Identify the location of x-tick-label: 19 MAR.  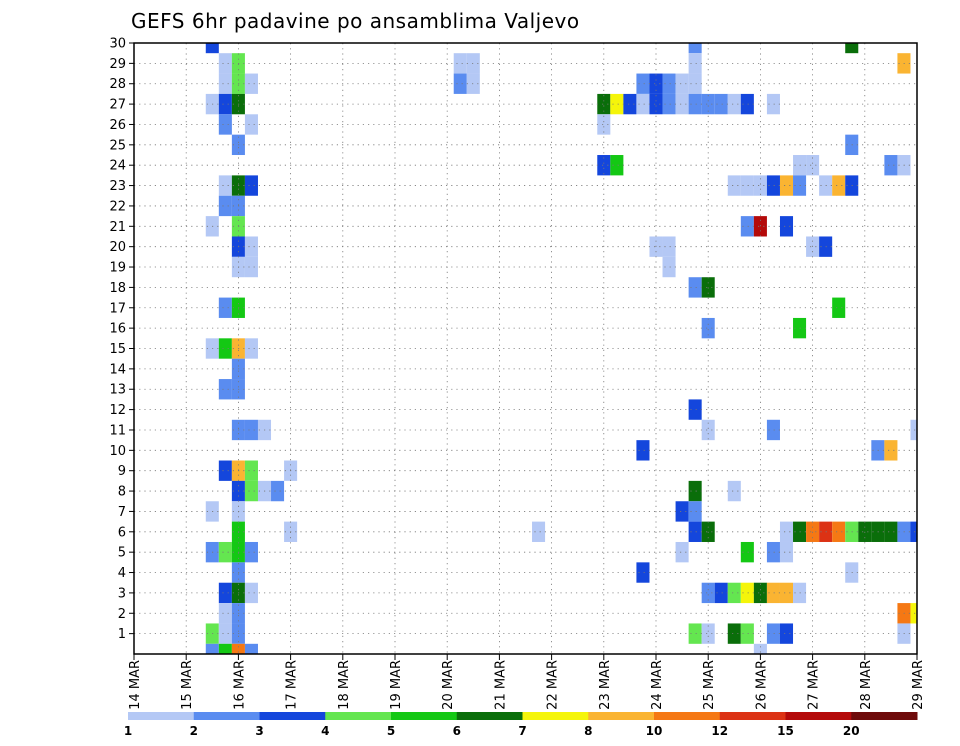
(396, 685).